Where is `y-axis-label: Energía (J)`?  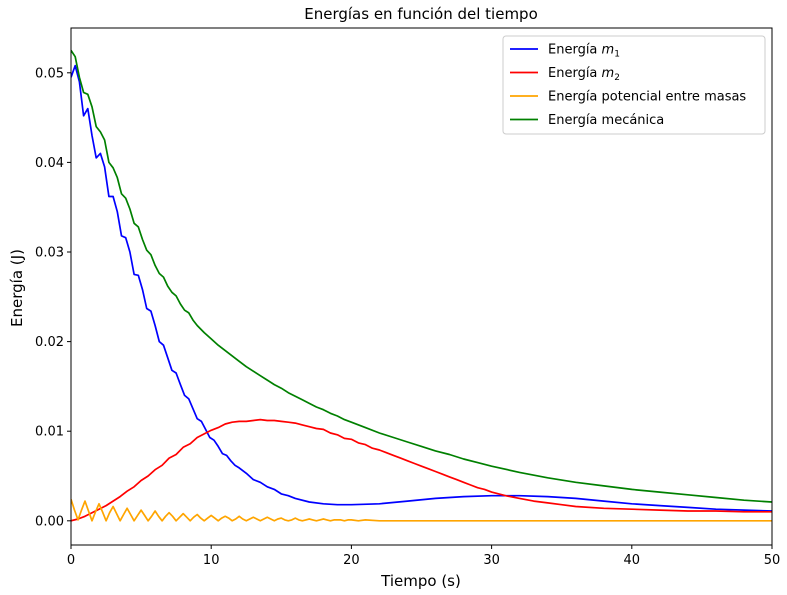
y-axis-label: Energía (J) is located at coordinates (17, 288).